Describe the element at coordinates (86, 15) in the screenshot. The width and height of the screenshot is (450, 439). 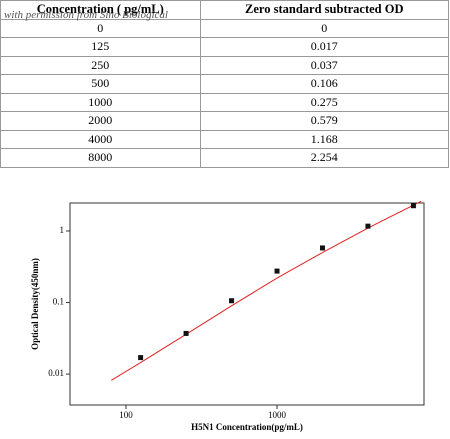
I see `watermark: with permission from Sino Biological` at that location.